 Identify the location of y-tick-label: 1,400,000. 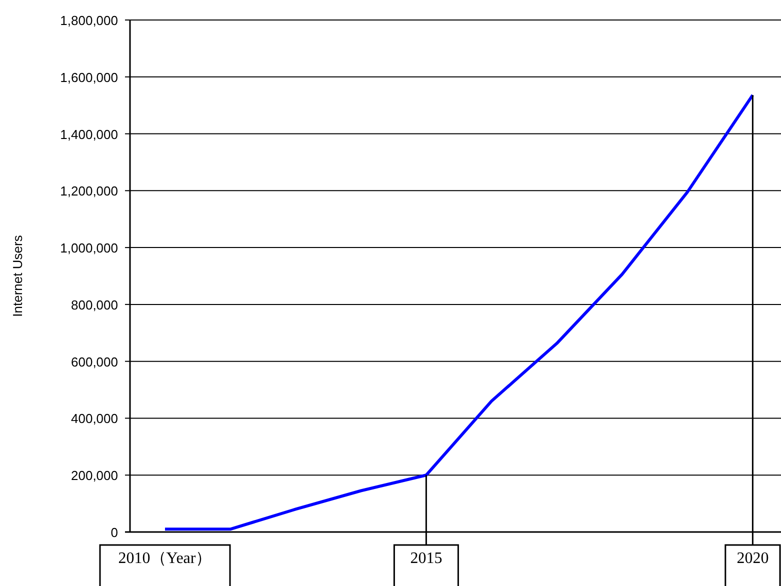
(89, 134).